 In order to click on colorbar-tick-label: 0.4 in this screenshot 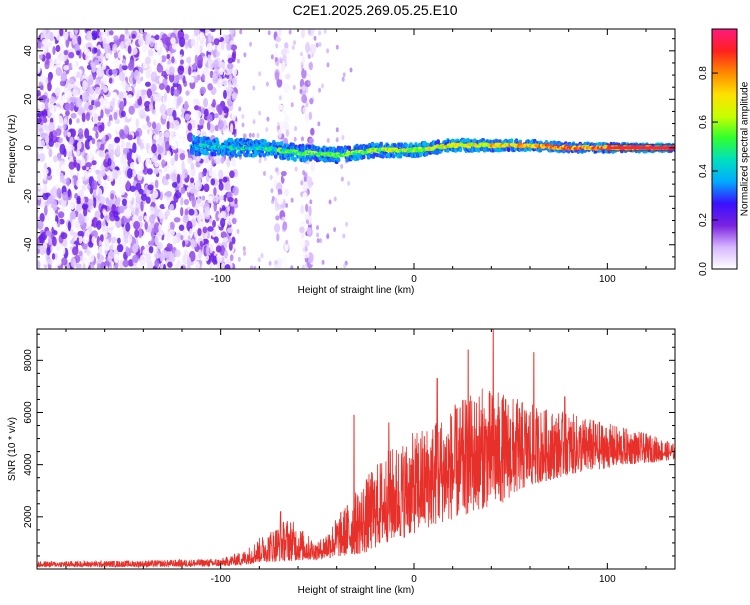, I will do `click(703, 171)`.